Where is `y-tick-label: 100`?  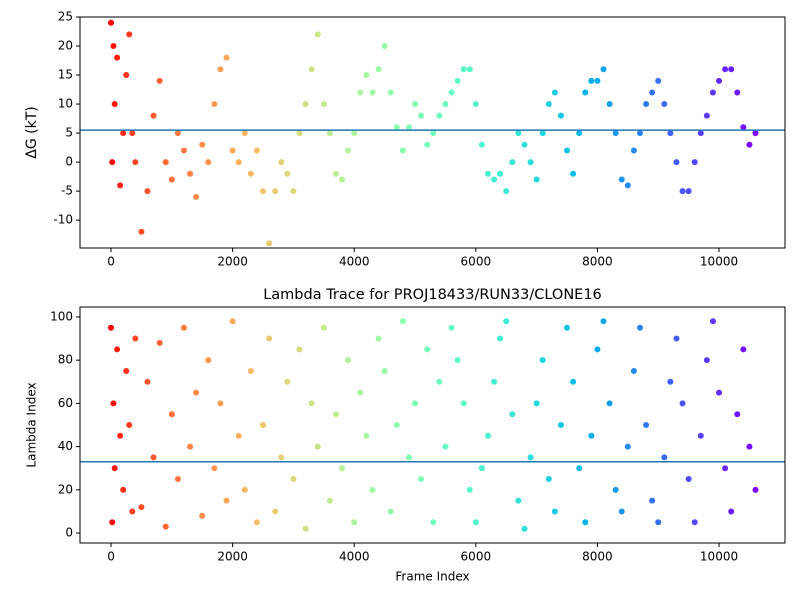
y-tick-label: 100 is located at coordinates (61, 316).